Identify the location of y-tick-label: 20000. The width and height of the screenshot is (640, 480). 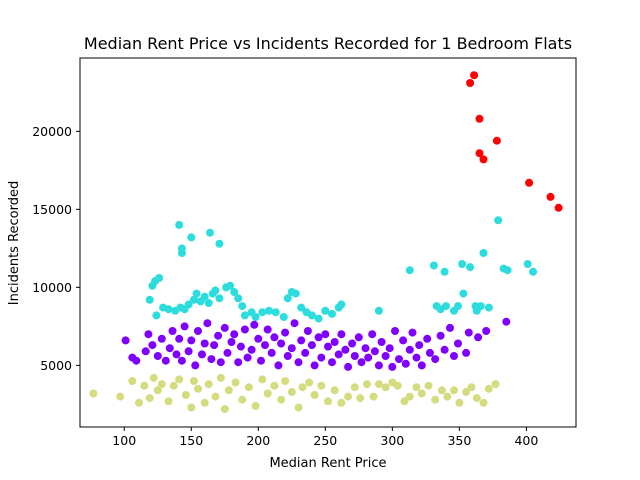
(52, 131).